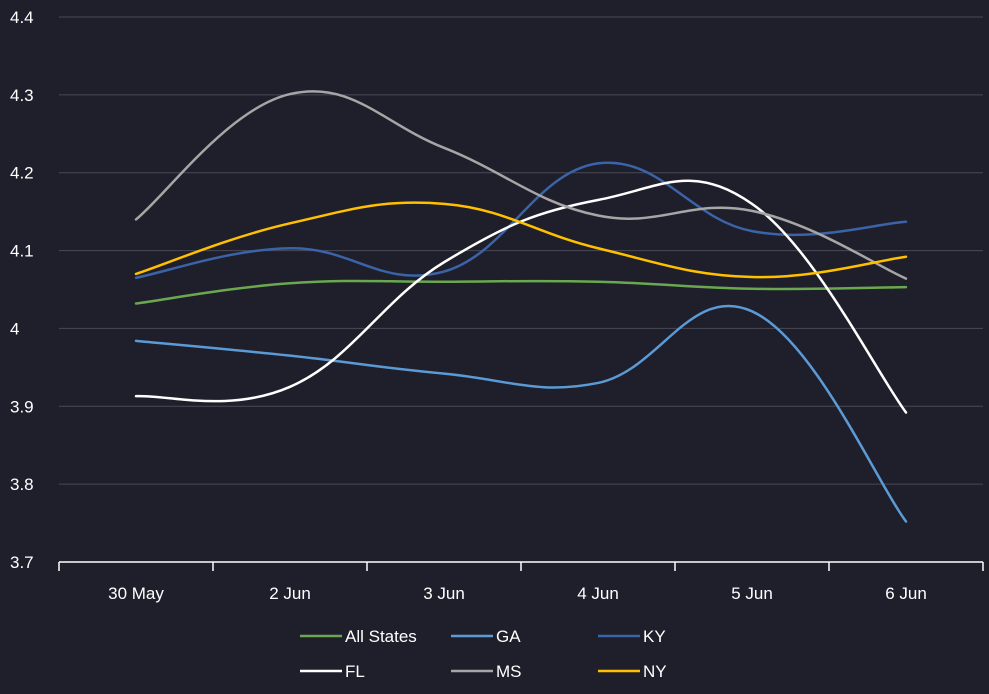 The image size is (989, 694). I want to click on legend-label: NY, so click(655, 671).